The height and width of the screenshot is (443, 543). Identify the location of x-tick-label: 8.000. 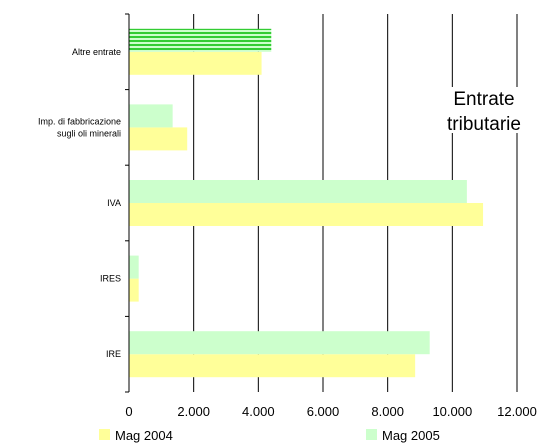
(387, 411).